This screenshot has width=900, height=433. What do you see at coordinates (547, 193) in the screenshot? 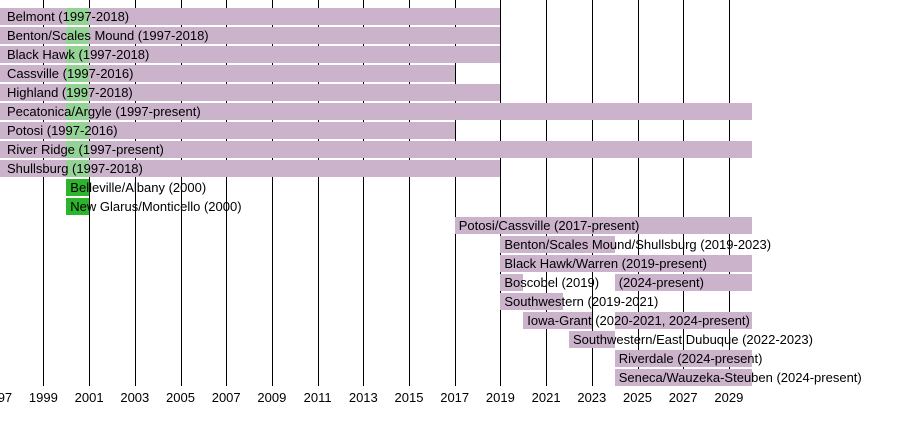
I see `gridline-2021` at bounding box center [547, 193].